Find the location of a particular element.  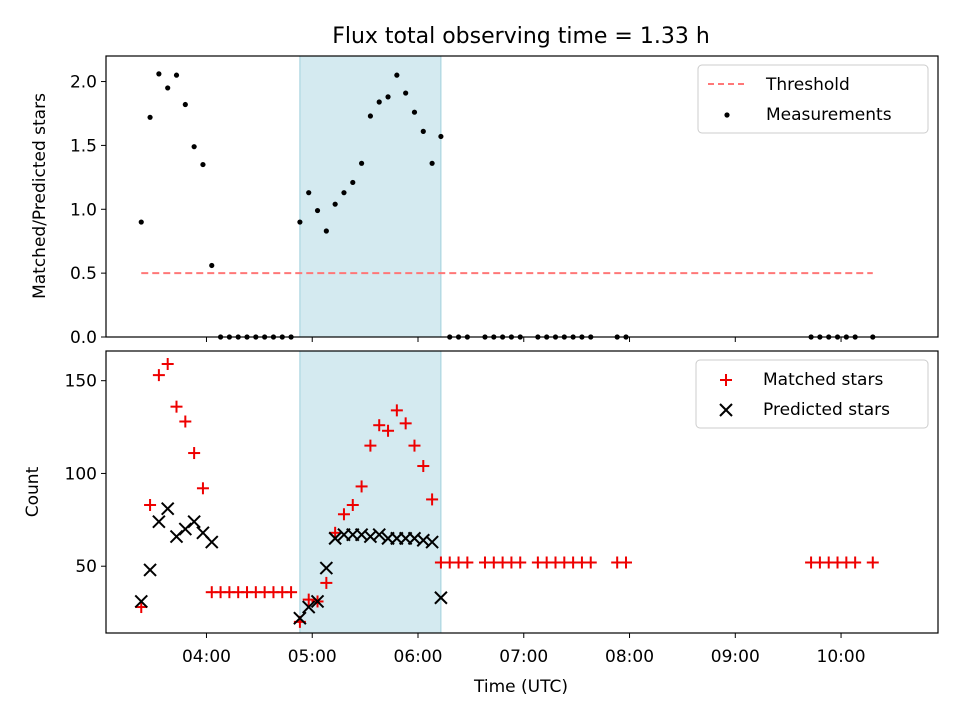

x-tick-label: 09:00 is located at coordinates (735, 657).